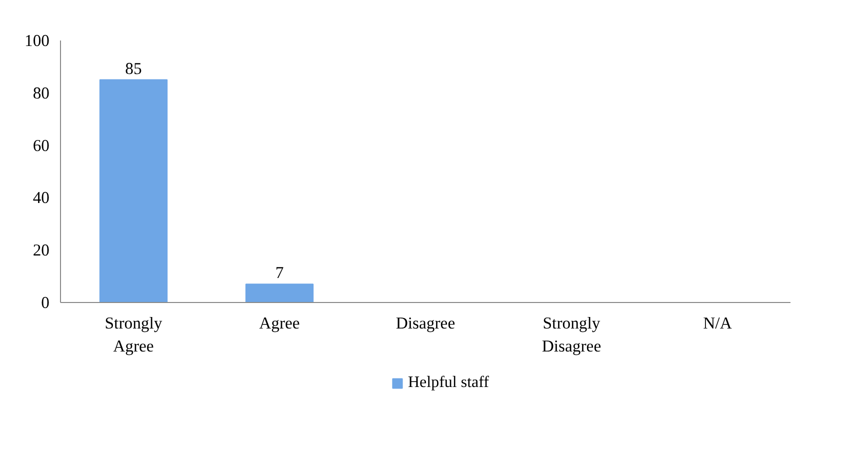 Image resolution: width=861 pixels, height=473 pixels. Describe the element at coordinates (41, 92) in the screenshot. I see `y-tick-label: 80` at that location.